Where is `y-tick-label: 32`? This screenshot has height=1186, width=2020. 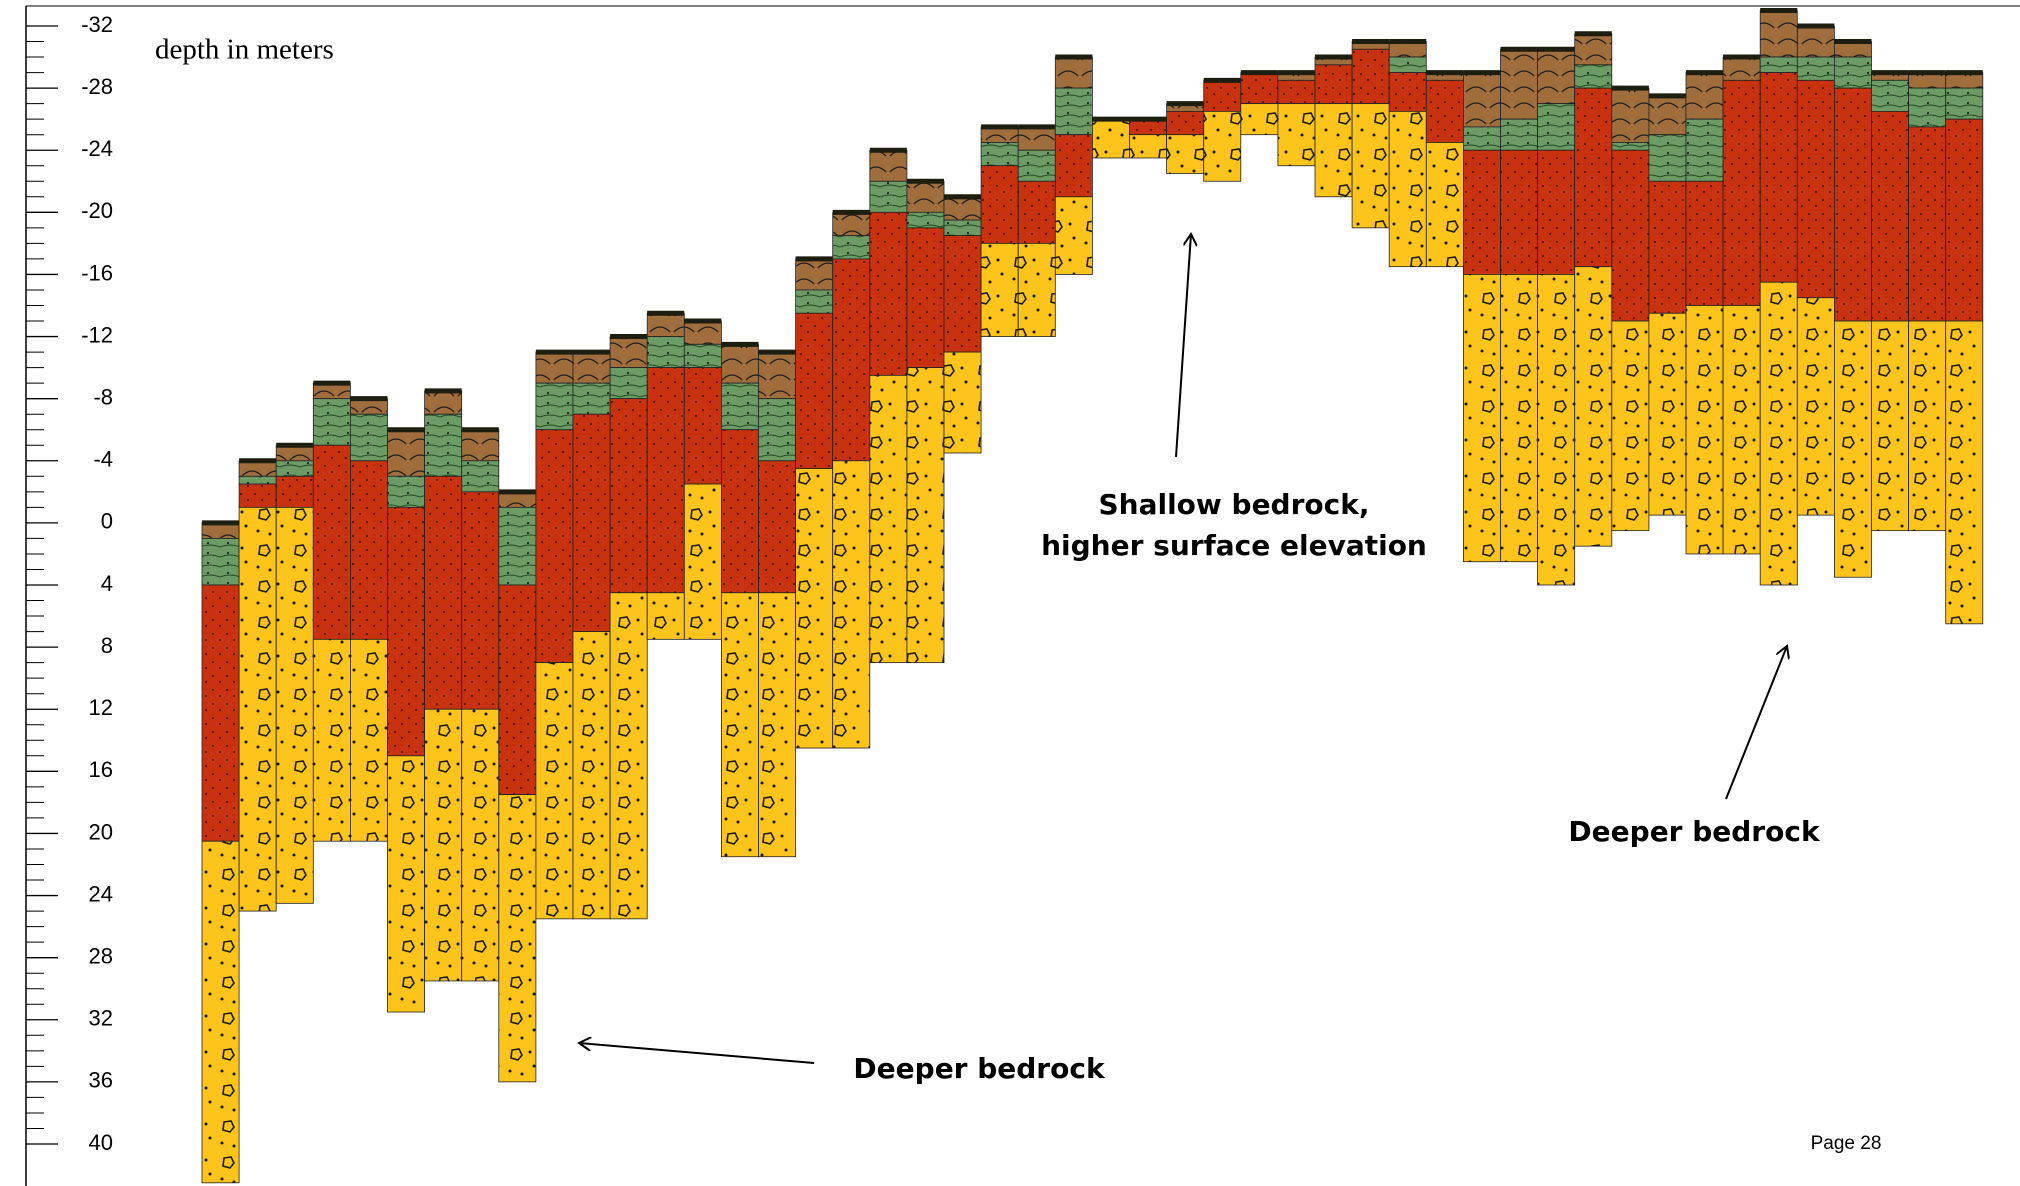
y-tick-label: 32 is located at coordinates (101, 1018).